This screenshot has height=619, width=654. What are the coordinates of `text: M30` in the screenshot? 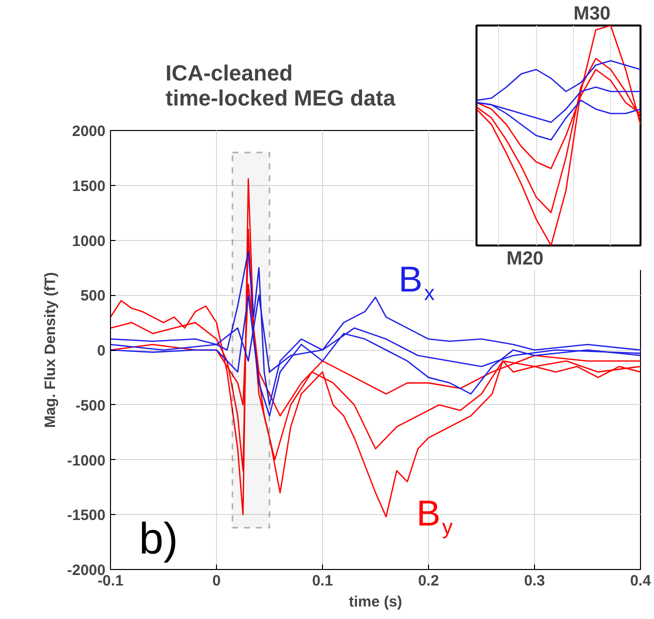 It's located at (592, 14).